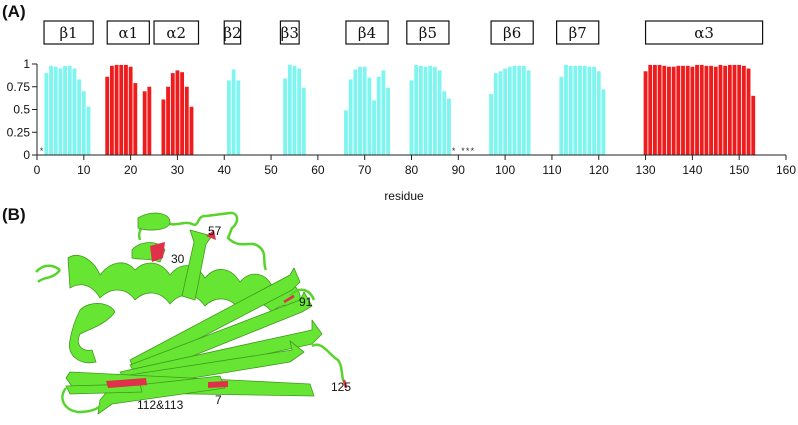 This screenshot has height=425, width=798. I want to click on svg-text: α1, so click(128, 33).